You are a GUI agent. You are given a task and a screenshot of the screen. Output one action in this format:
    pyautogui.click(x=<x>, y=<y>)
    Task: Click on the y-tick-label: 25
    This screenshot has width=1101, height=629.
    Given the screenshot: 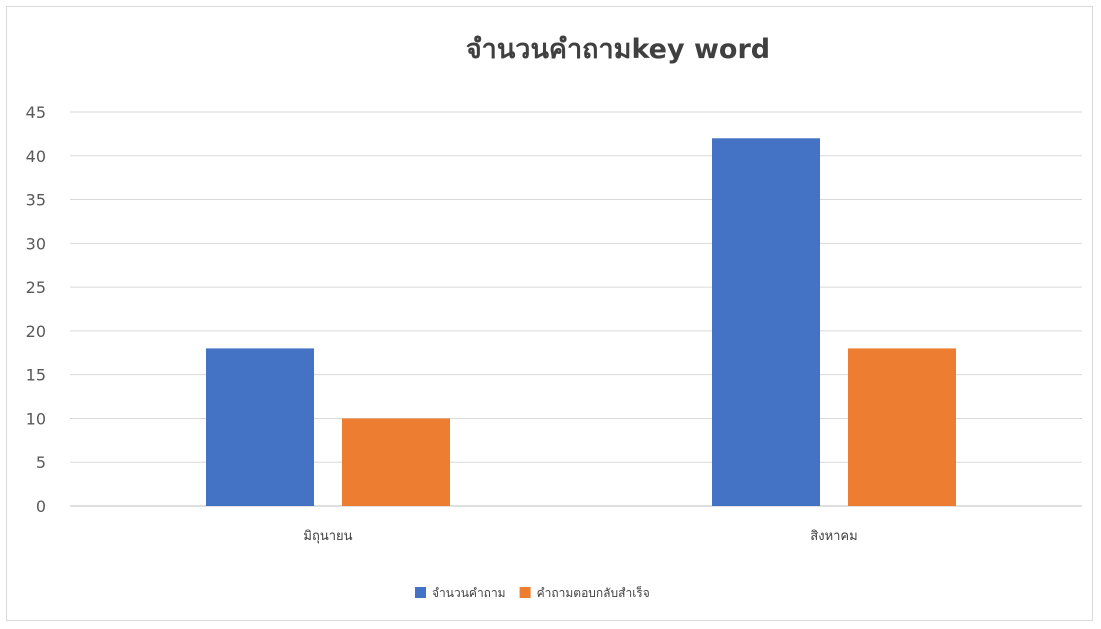 What is the action you would take?
    pyautogui.click(x=36, y=287)
    